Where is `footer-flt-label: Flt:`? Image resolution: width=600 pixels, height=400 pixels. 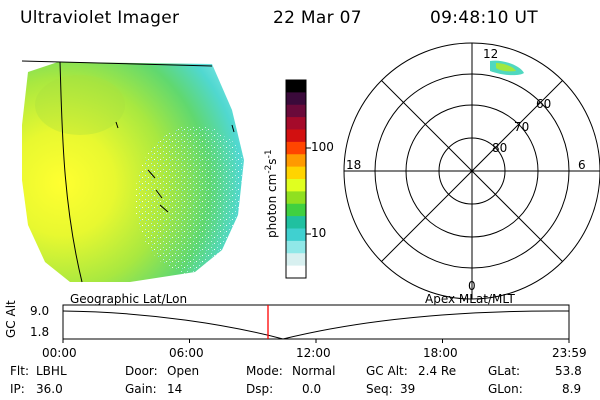
footer-flt-label: Flt: is located at coordinates (19, 371).